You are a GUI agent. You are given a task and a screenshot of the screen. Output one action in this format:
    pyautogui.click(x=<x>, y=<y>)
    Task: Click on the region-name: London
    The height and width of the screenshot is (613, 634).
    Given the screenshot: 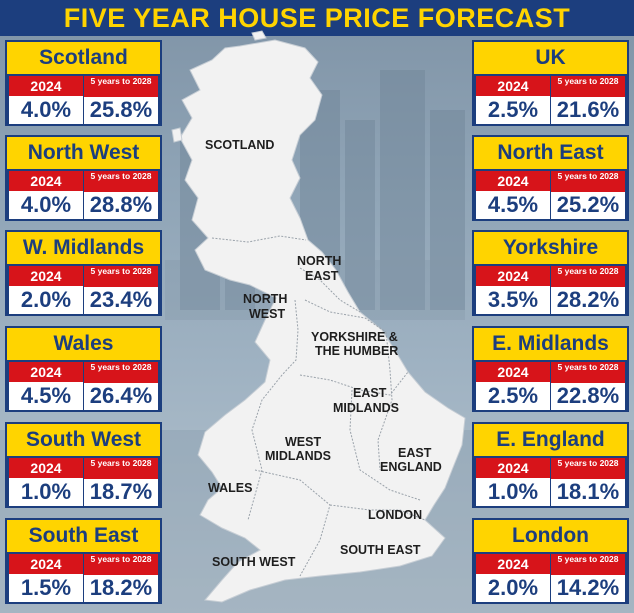 What is the action you would take?
    pyautogui.click(x=550, y=536)
    